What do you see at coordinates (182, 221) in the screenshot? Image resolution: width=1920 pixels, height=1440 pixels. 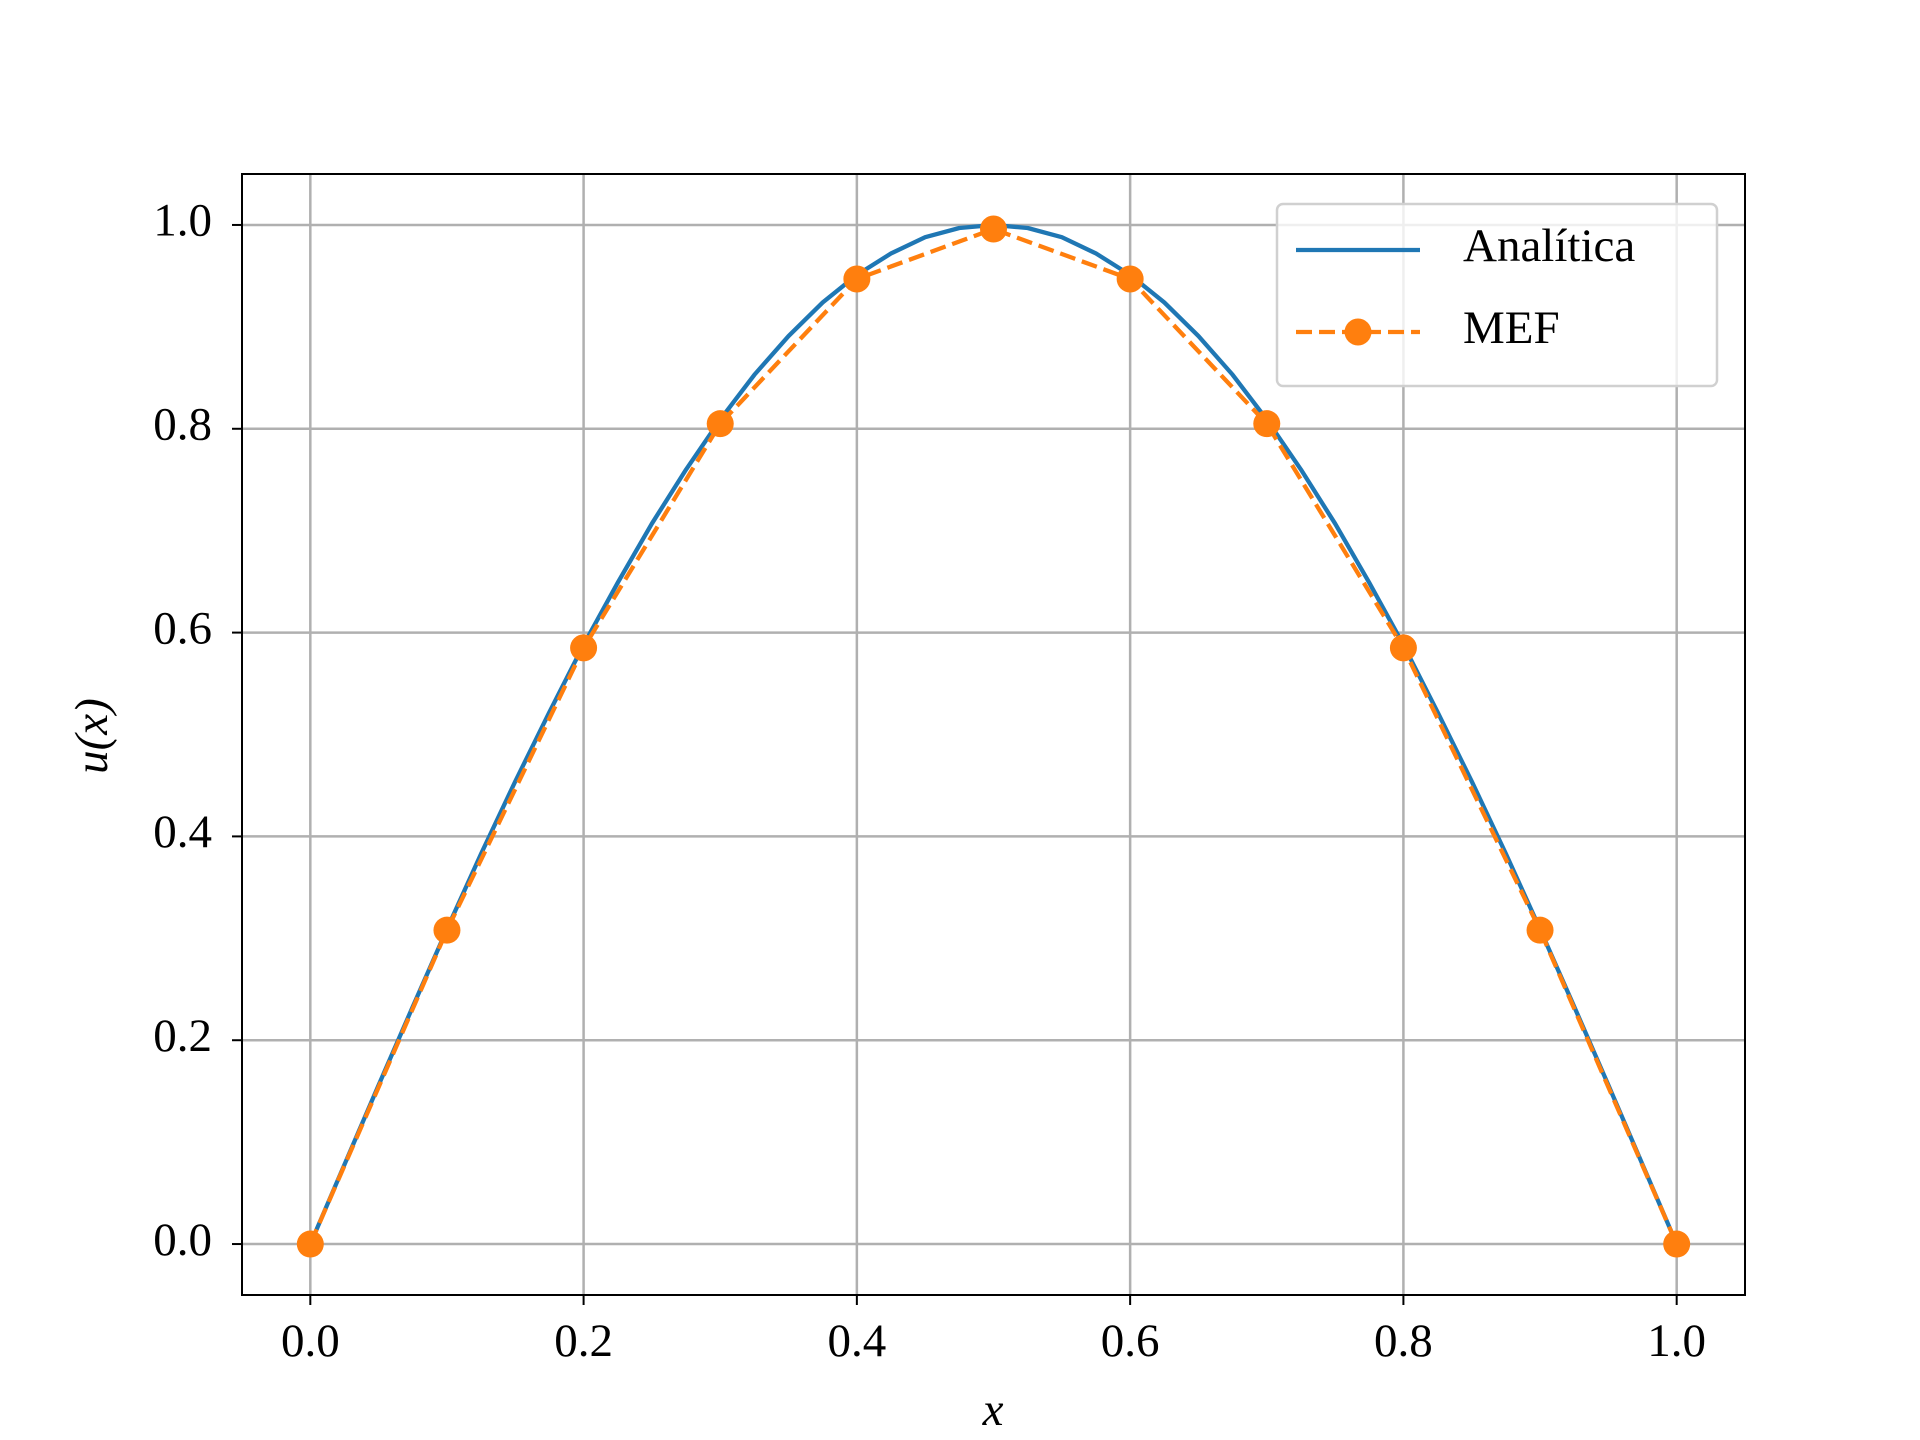 I see `y-tick-label: 1.0` at bounding box center [182, 221].